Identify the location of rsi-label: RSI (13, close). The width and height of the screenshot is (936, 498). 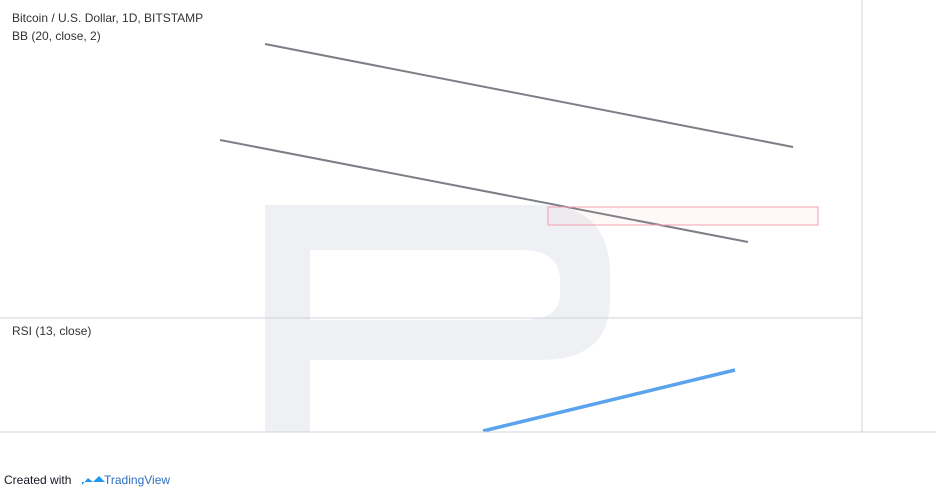
(51, 331).